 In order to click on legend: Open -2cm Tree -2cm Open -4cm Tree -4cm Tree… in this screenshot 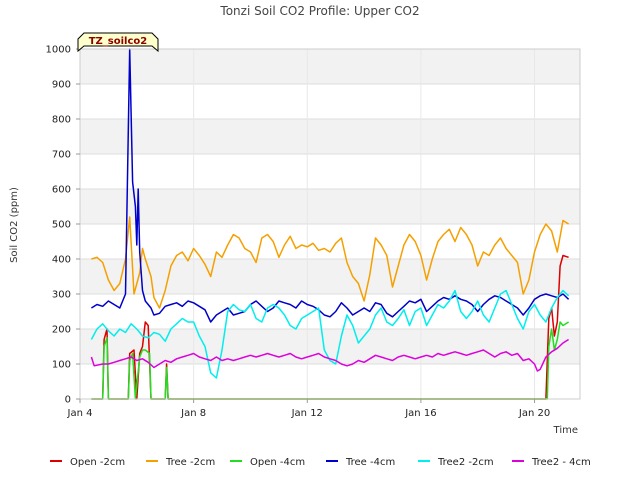, I will do `click(320, 462)`.